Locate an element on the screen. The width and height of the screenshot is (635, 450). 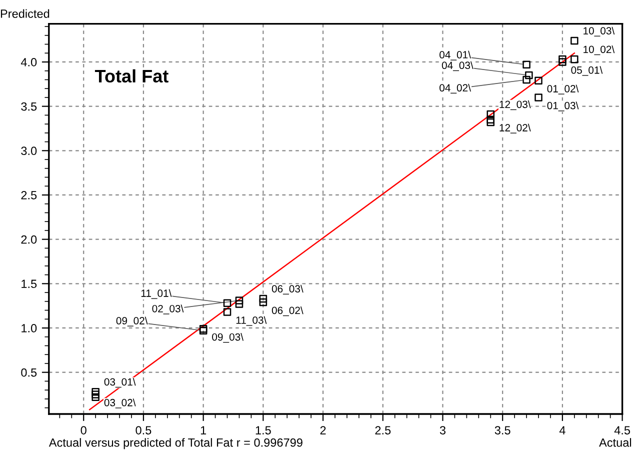
annotation: 06_02\ is located at coordinates (288, 311).